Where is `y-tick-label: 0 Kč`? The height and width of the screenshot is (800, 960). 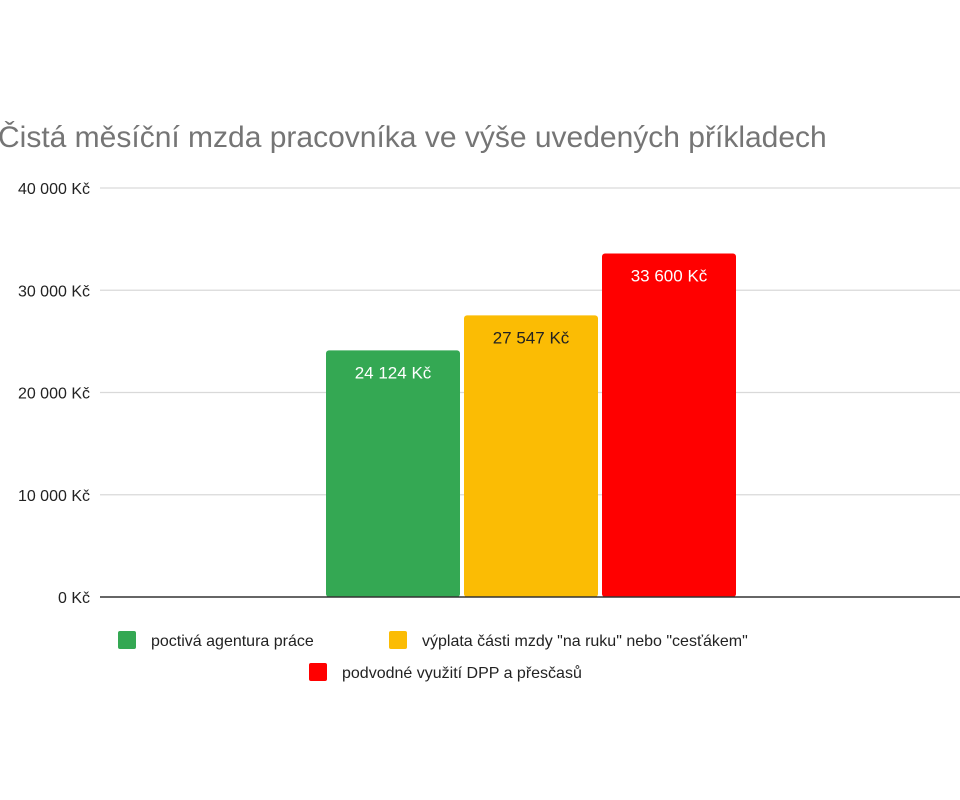 y-tick-label: 0 Kč is located at coordinates (74, 598).